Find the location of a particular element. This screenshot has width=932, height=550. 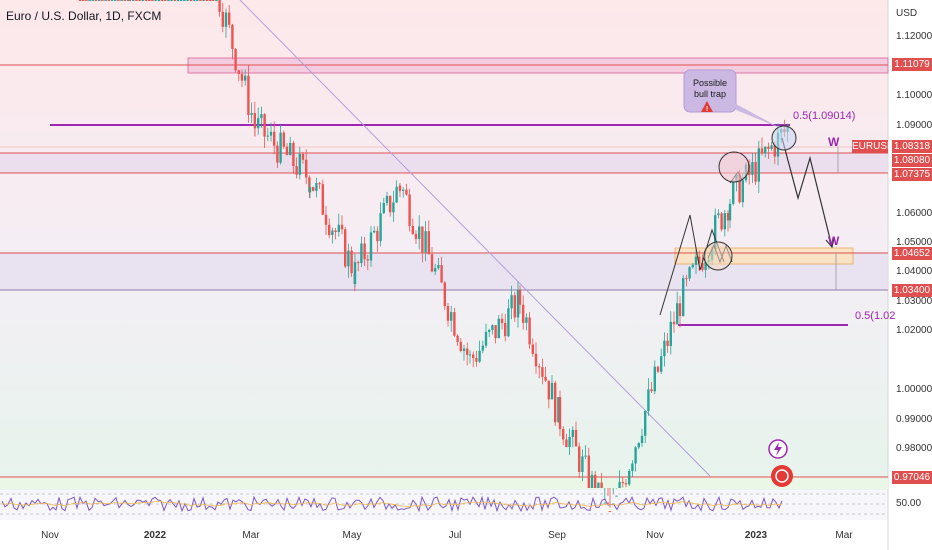

badge-1.11079: 1.11079 is located at coordinates (912, 64).